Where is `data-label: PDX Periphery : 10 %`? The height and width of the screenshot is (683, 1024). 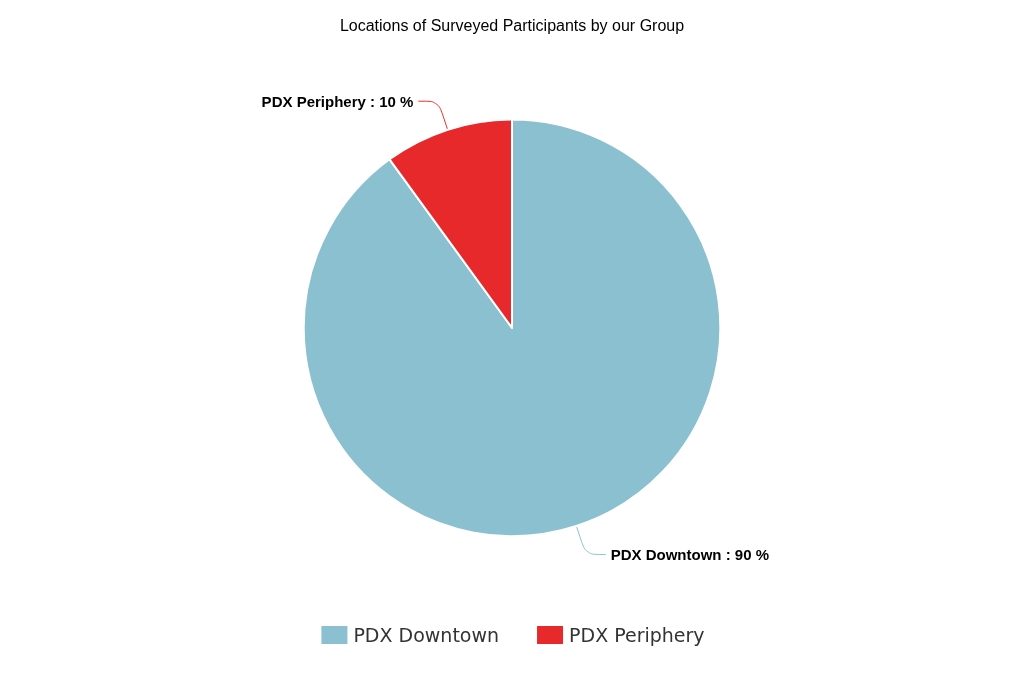 data-label: PDX Periphery : 10 % is located at coordinates (337, 101).